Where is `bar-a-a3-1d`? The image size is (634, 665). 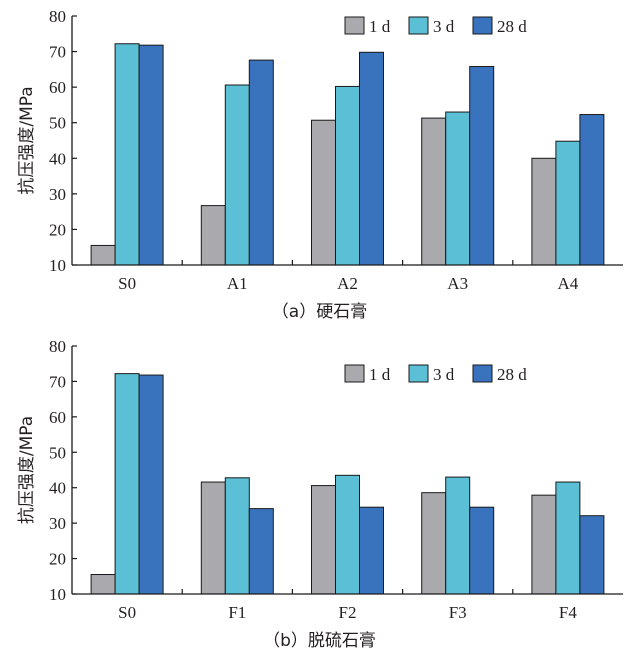 bar-a-a3-1d is located at coordinates (434, 191).